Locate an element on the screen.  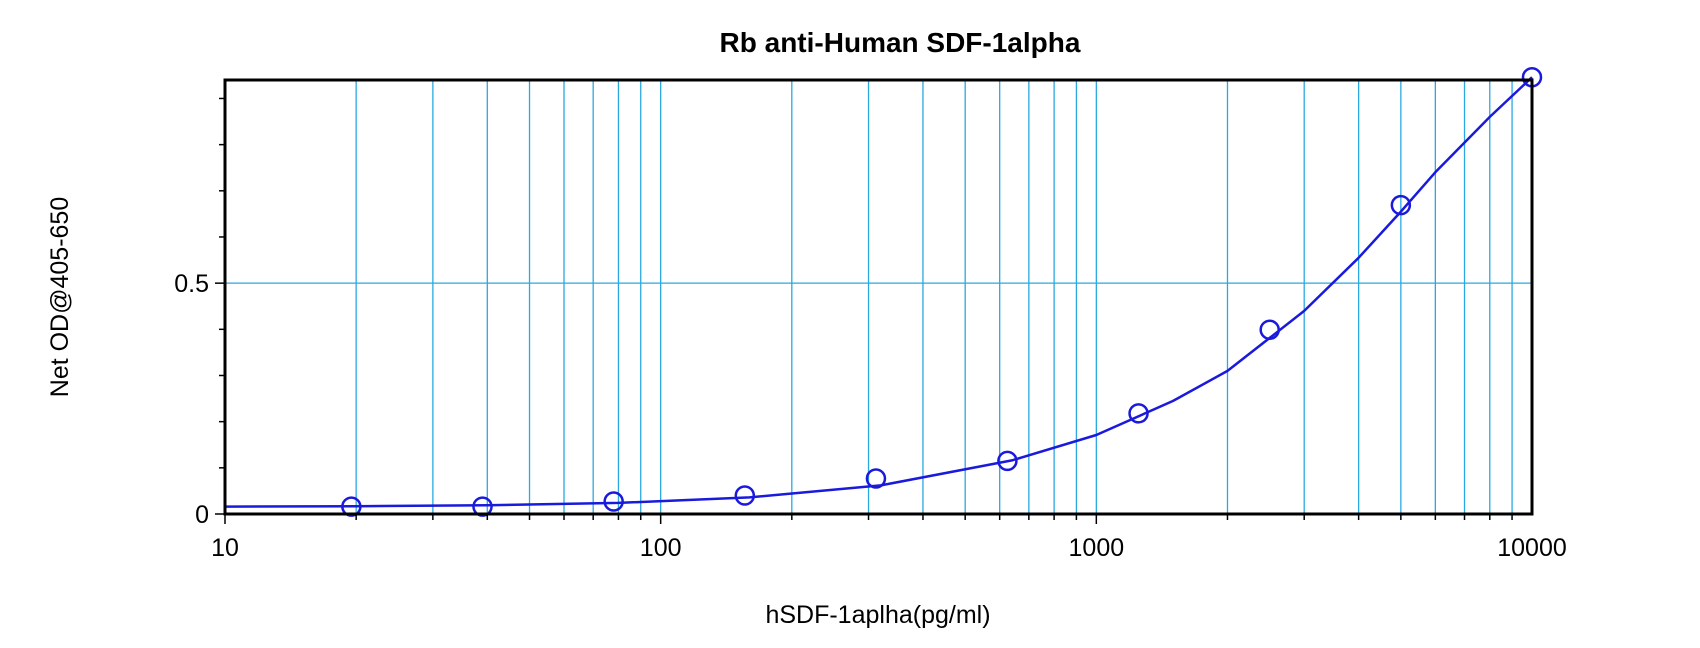
chart-title: Rb anti-Human SDF-1alpha is located at coordinates (900, 42).